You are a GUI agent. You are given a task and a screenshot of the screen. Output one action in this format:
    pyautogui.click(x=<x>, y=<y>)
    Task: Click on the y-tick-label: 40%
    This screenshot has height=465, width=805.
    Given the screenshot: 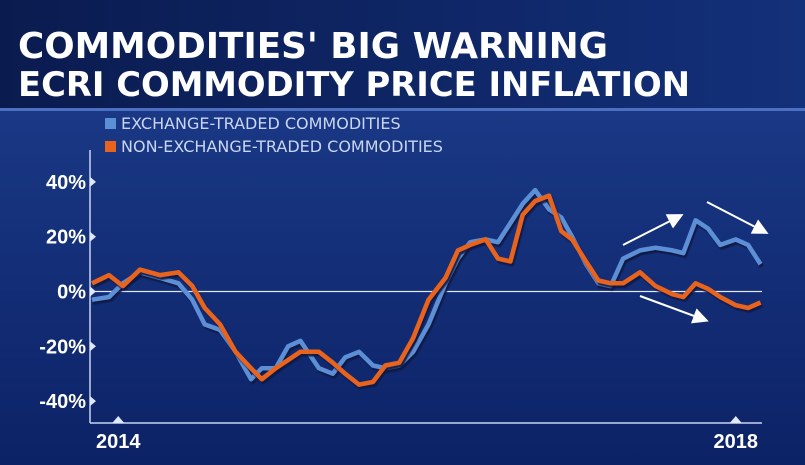 What is the action you would take?
    pyautogui.click(x=66, y=183)
    